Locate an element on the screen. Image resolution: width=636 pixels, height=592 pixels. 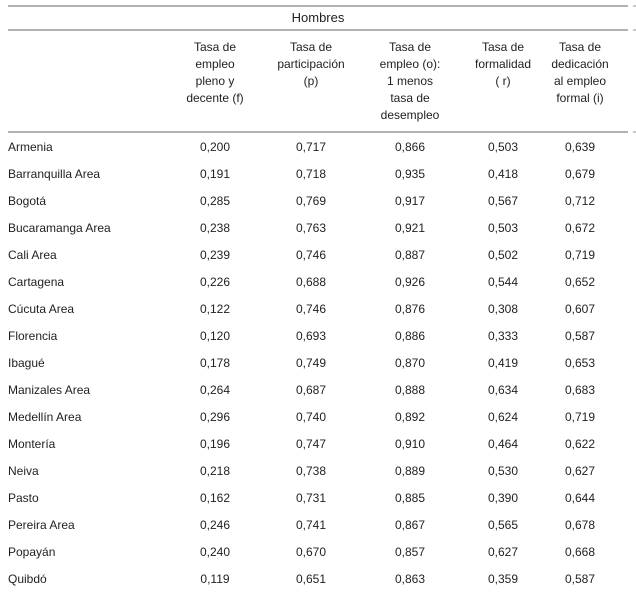
value-cell-tasa-formalidad: 0,308 is located at coordinates (503, 308).